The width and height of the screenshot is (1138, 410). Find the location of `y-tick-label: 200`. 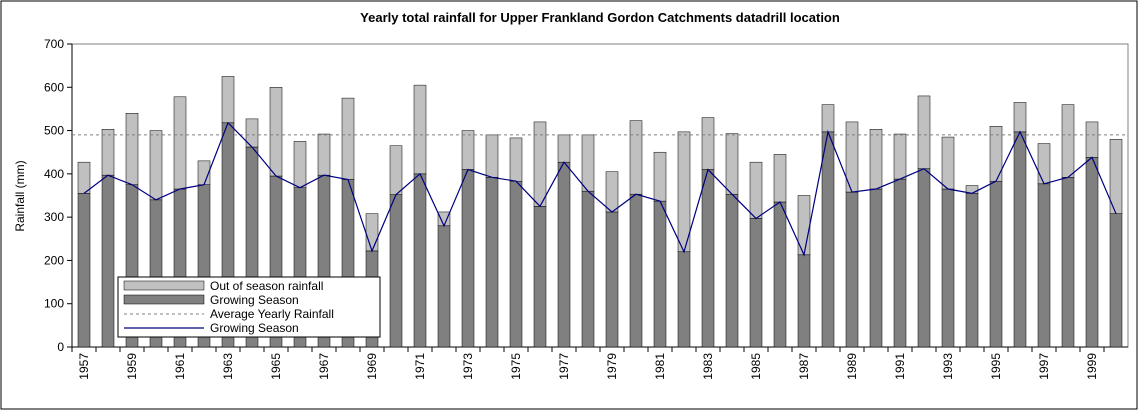

y-tick-label: 200 is located at coordinates (54, 260).